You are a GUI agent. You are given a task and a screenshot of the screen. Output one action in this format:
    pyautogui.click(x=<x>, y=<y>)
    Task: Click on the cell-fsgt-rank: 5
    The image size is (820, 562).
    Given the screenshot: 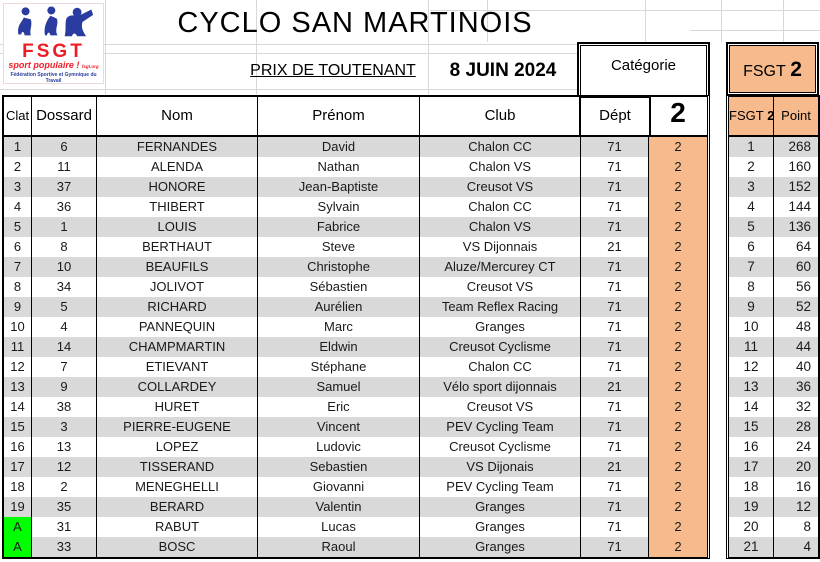 What is the action you would take?
    pyautogui.click(x=751, y=227)
    